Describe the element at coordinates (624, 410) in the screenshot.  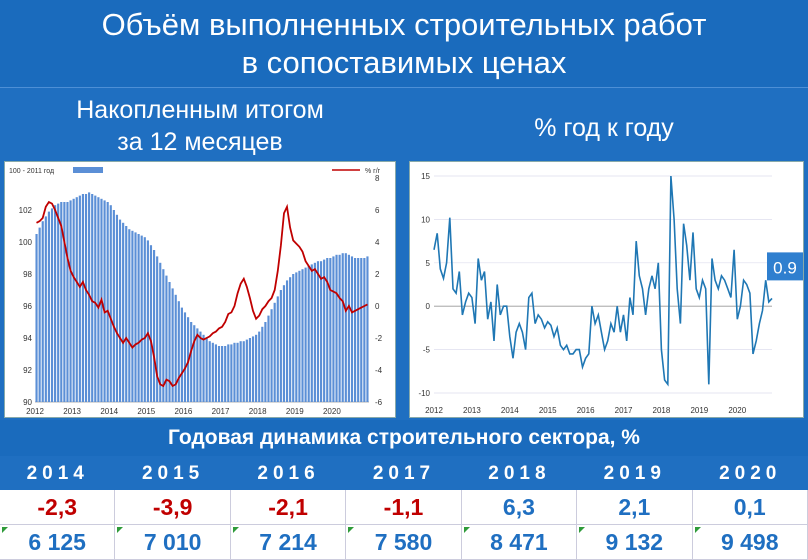
I see `x-tick-label: 2017` at that location.